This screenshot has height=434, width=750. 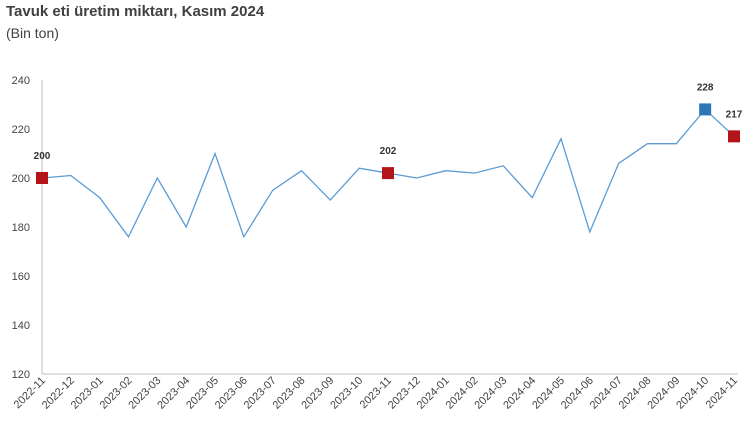 I want to click on y-tick-labels: 120 140 160 180 200 220 240, so click(x=21, y=228).